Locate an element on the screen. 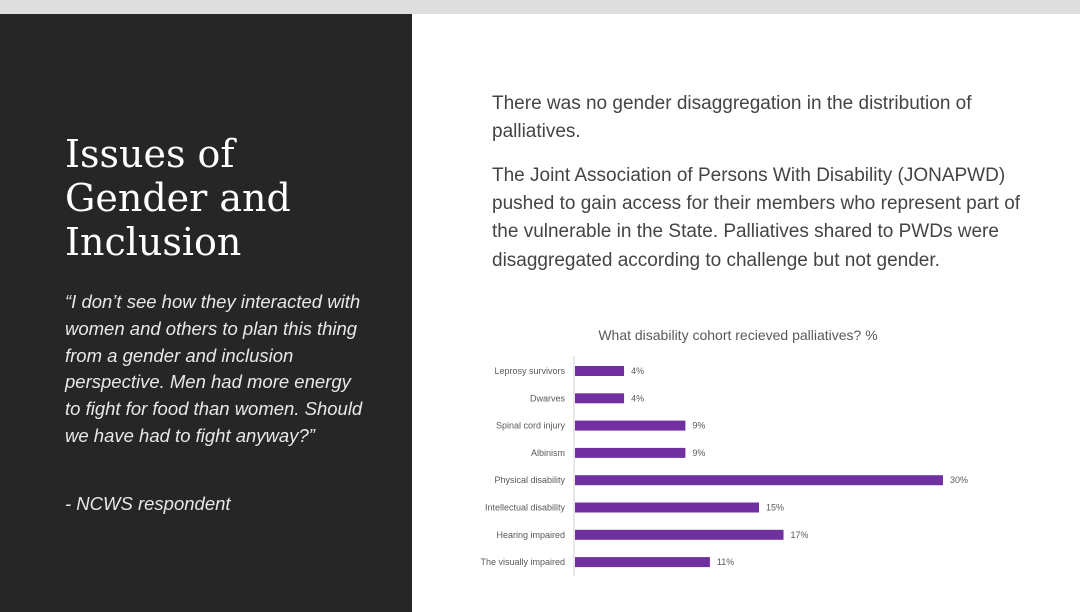 This screenshot has width=1080, height=612. category-label-albinism: Albinism is located at coordinates (548, 453).